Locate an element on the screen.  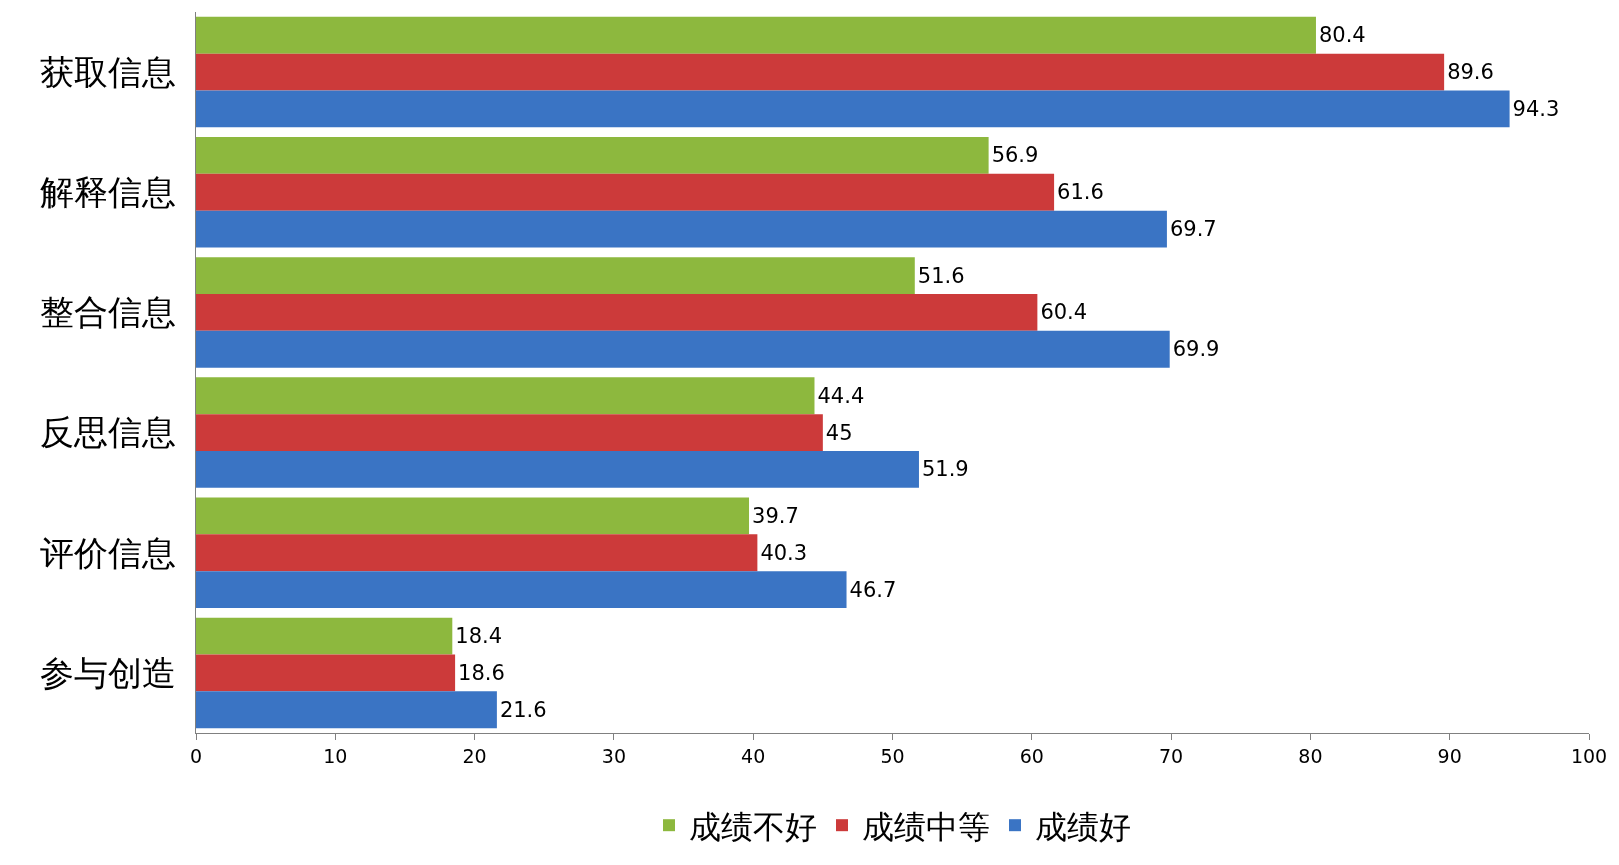
x-tick-label: 40 is located at coordinates (753, 755).